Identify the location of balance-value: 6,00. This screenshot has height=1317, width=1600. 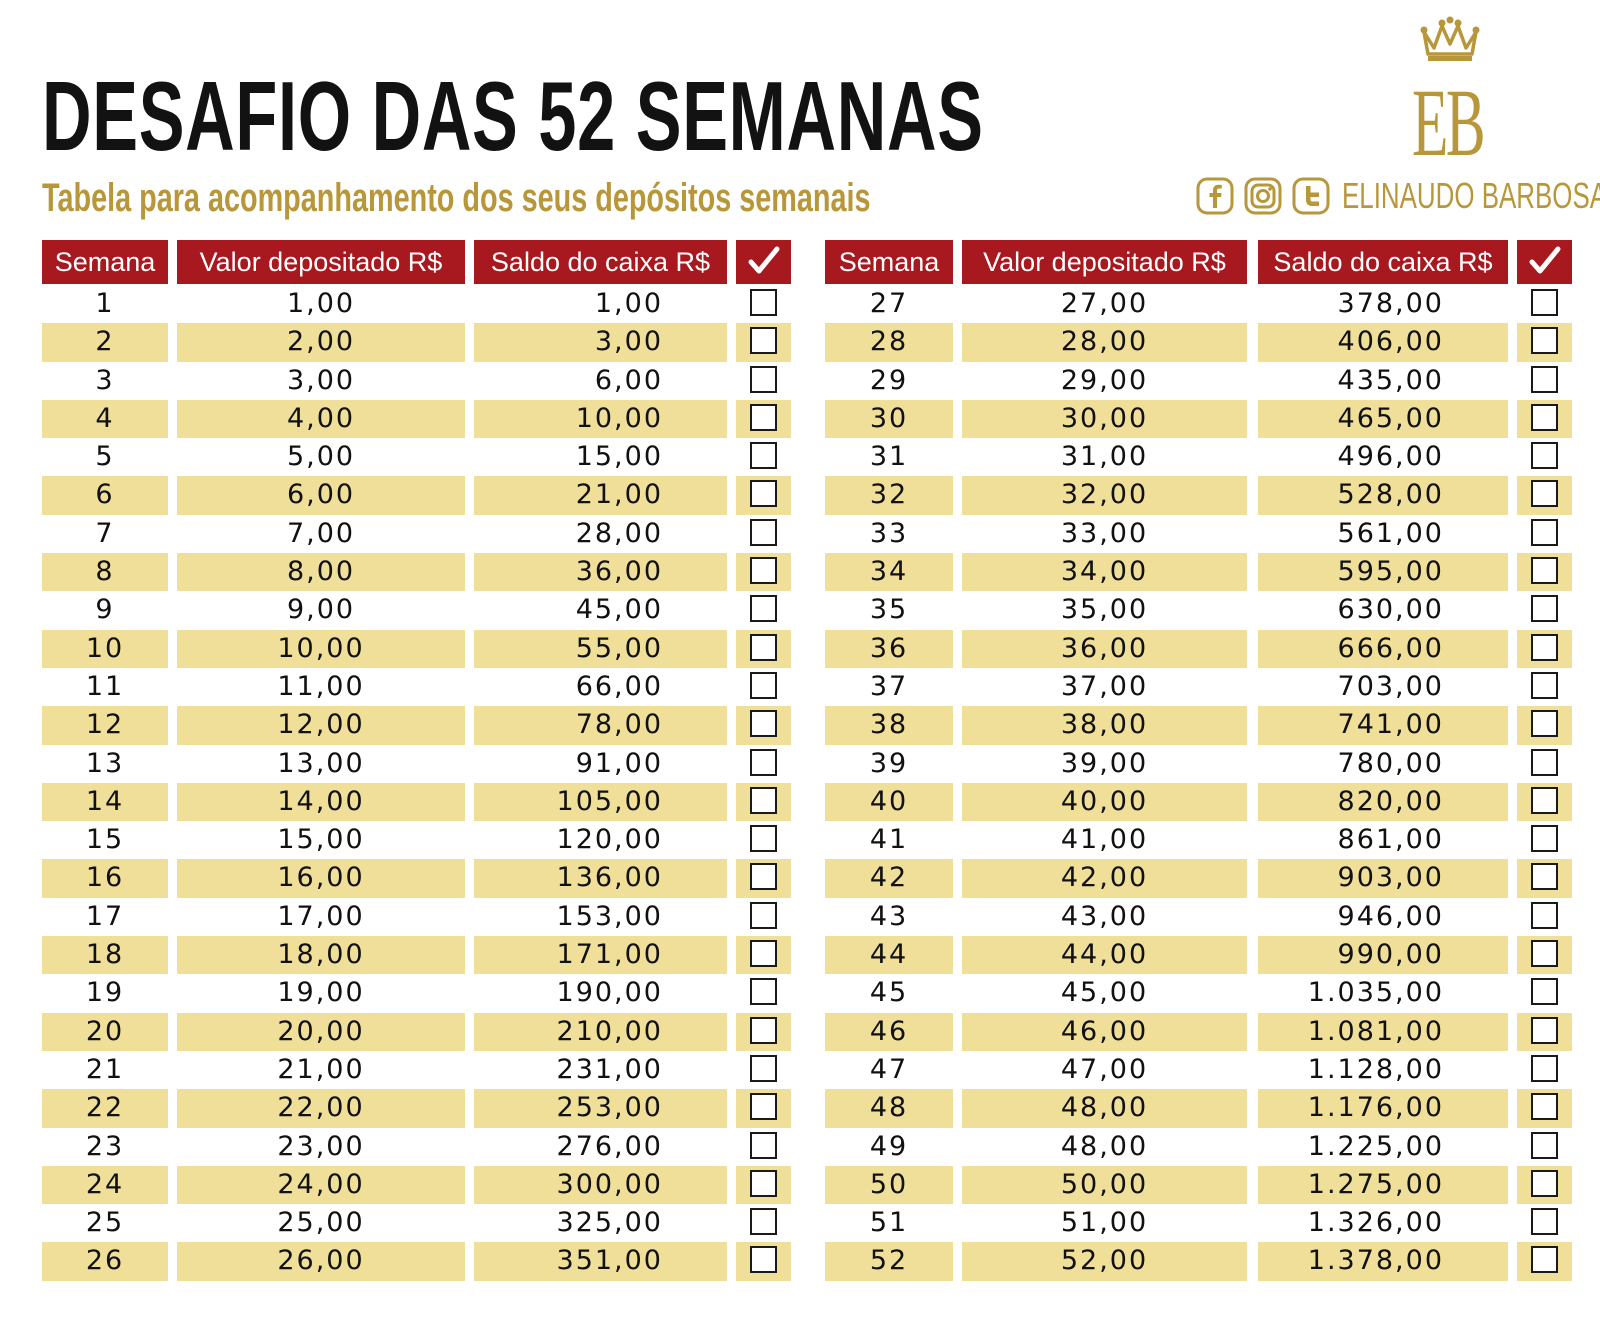
(628, 380).